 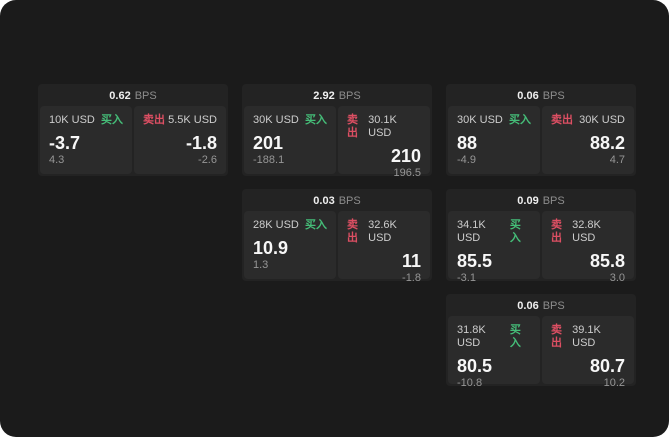 I want to click on sell-header-row: 卖出 30K USD, so click(x=588, y=120).